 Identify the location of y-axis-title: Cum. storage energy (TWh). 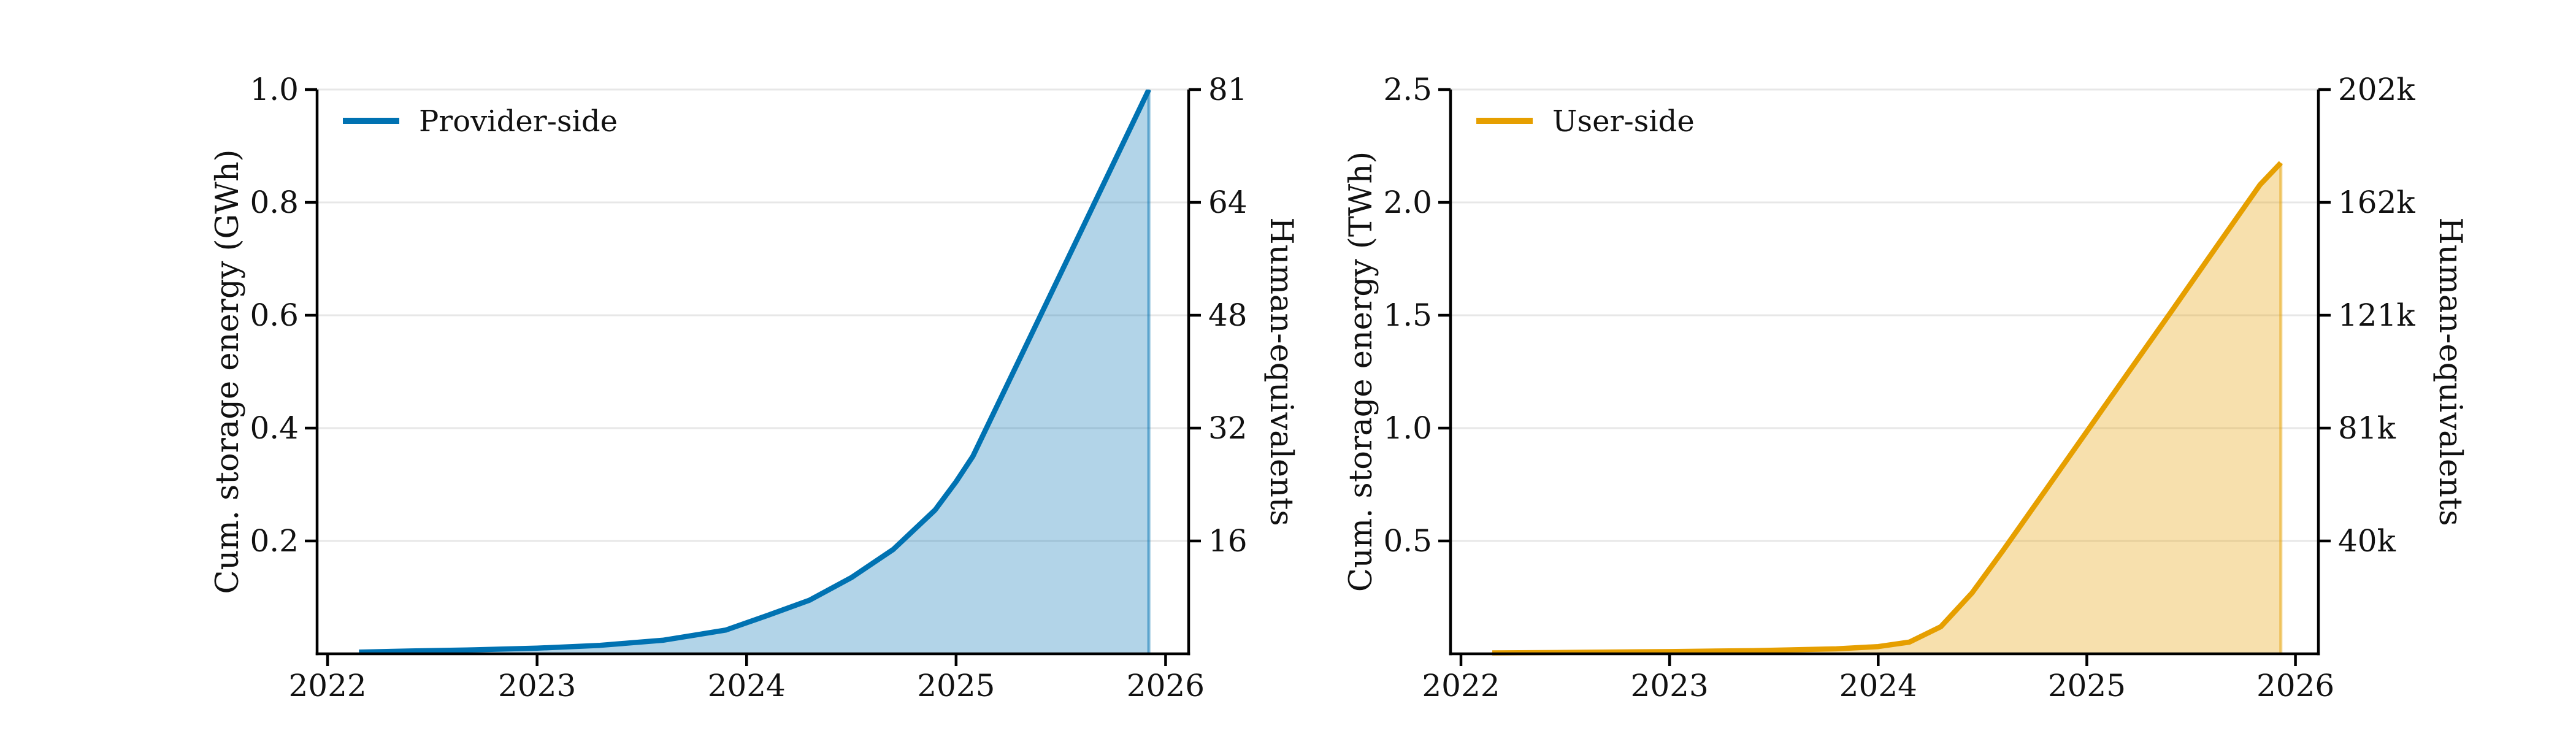
(1361, 371).